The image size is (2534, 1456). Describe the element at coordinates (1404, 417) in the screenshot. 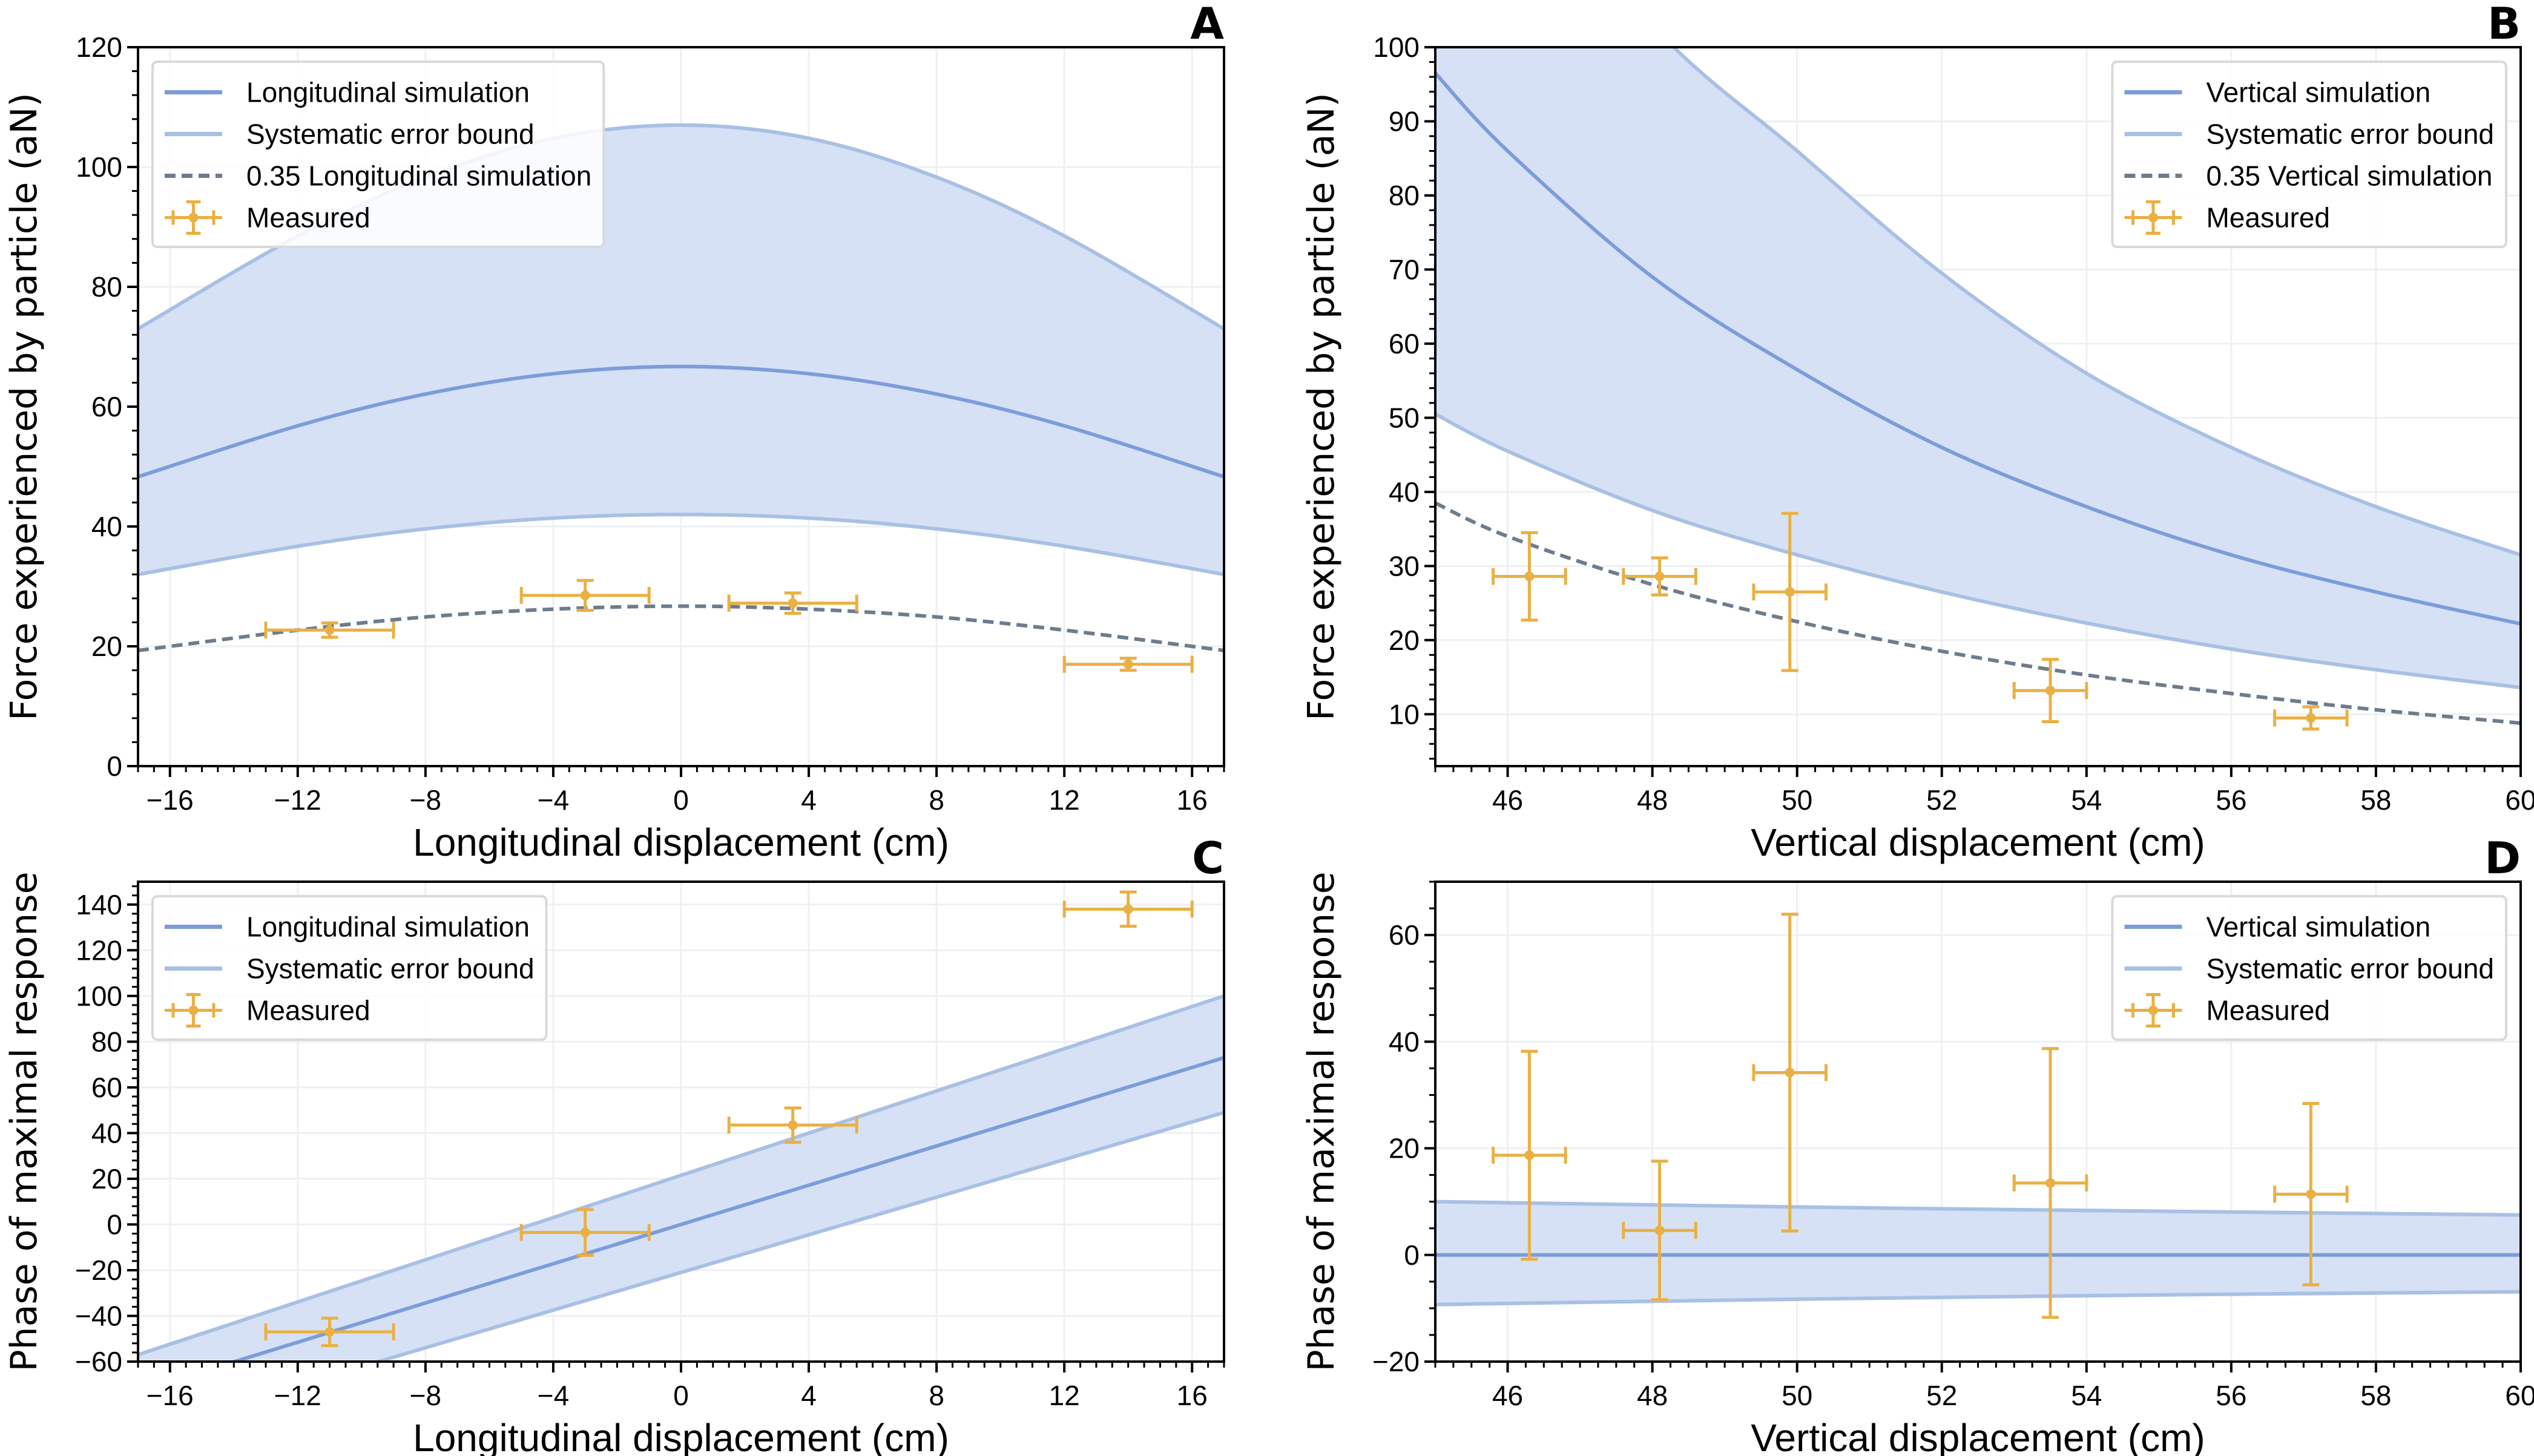

I see `y-tick-label: 50` at that location.